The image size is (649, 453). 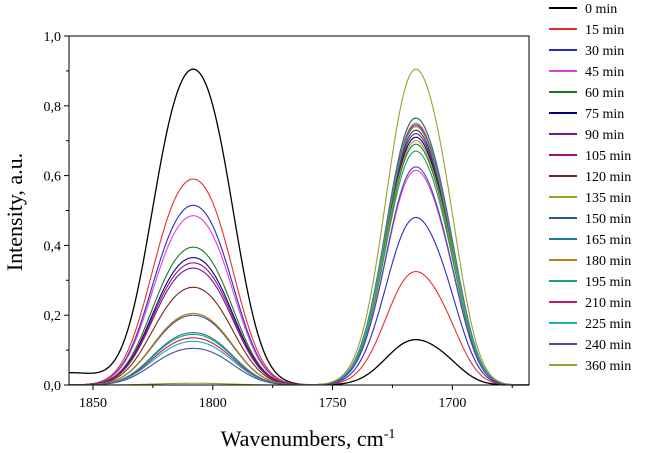 What do you see at coordinates (604, 72) in the screenshot?
I see `legend-label-45-min: 45 min` at bounding box center [604, 72].